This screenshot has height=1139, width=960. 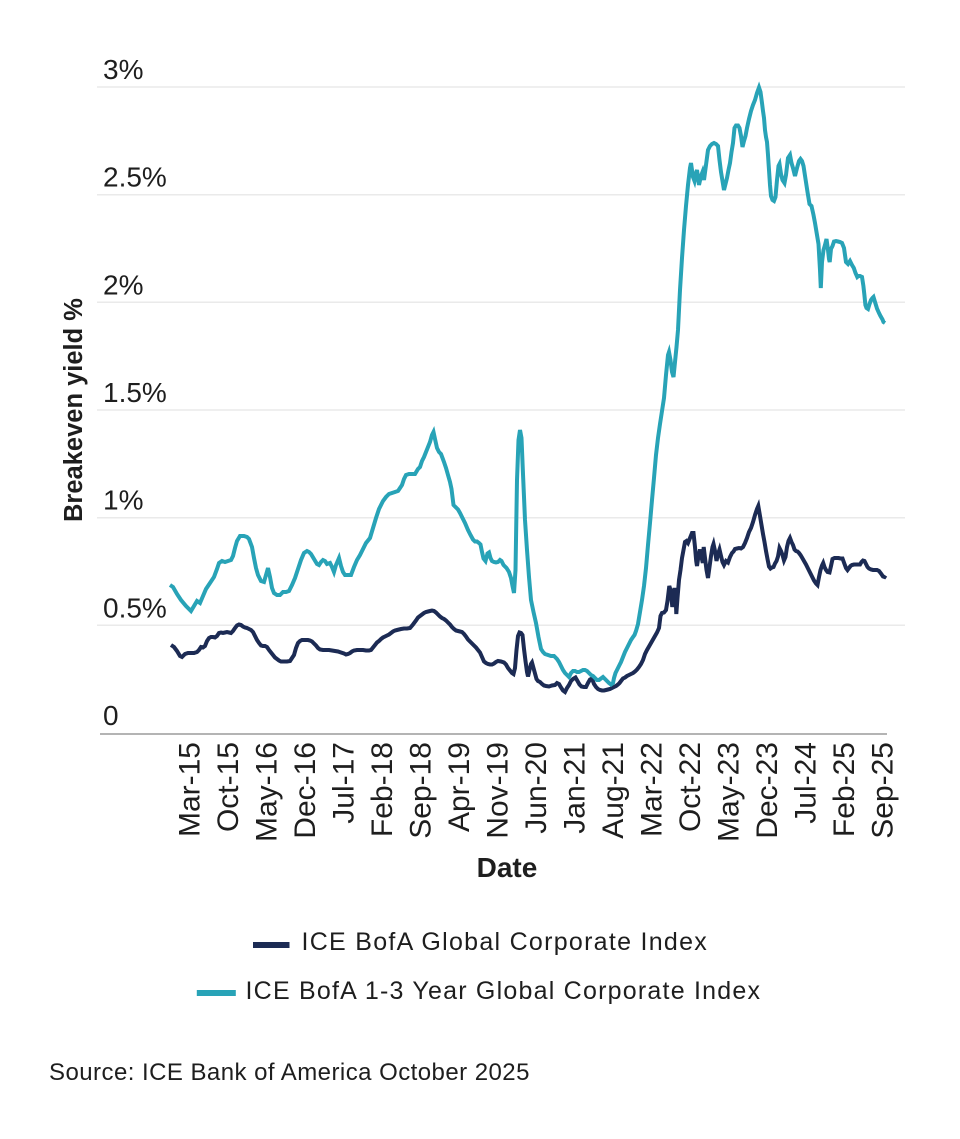 I want to click on svg-text: Aug-21, so click(x=613, y=790).